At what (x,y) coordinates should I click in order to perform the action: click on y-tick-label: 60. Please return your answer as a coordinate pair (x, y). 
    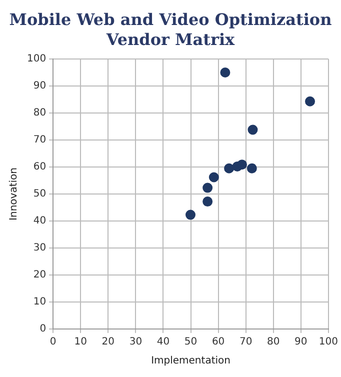
    Looking at the image, I should click on (39, 167).